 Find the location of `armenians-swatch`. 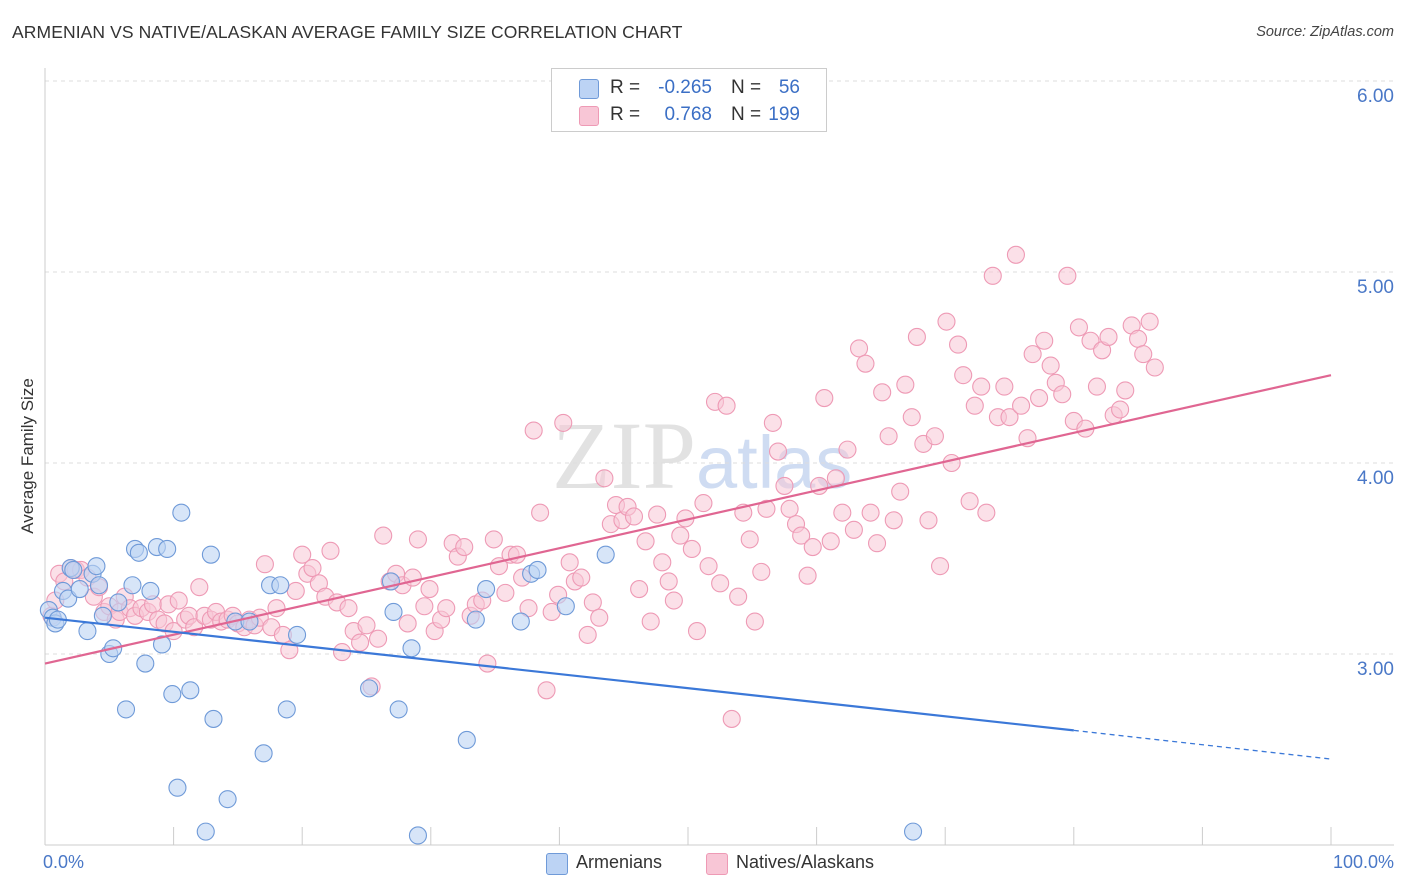

armenians-swatch is located at coordinates (589, 89).